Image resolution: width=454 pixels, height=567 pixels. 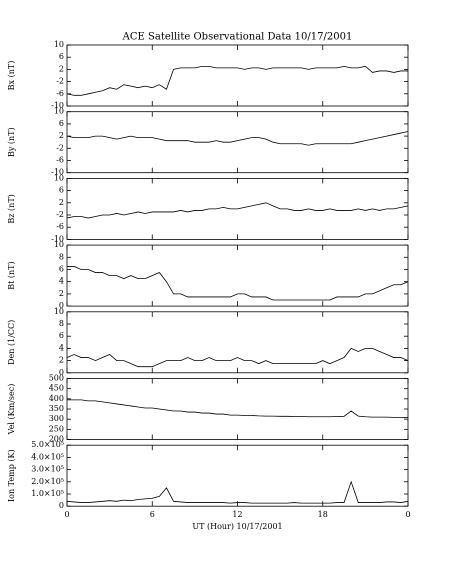 I want to click on y-axis-label: Bz (nT), so click(x=11, y=208).